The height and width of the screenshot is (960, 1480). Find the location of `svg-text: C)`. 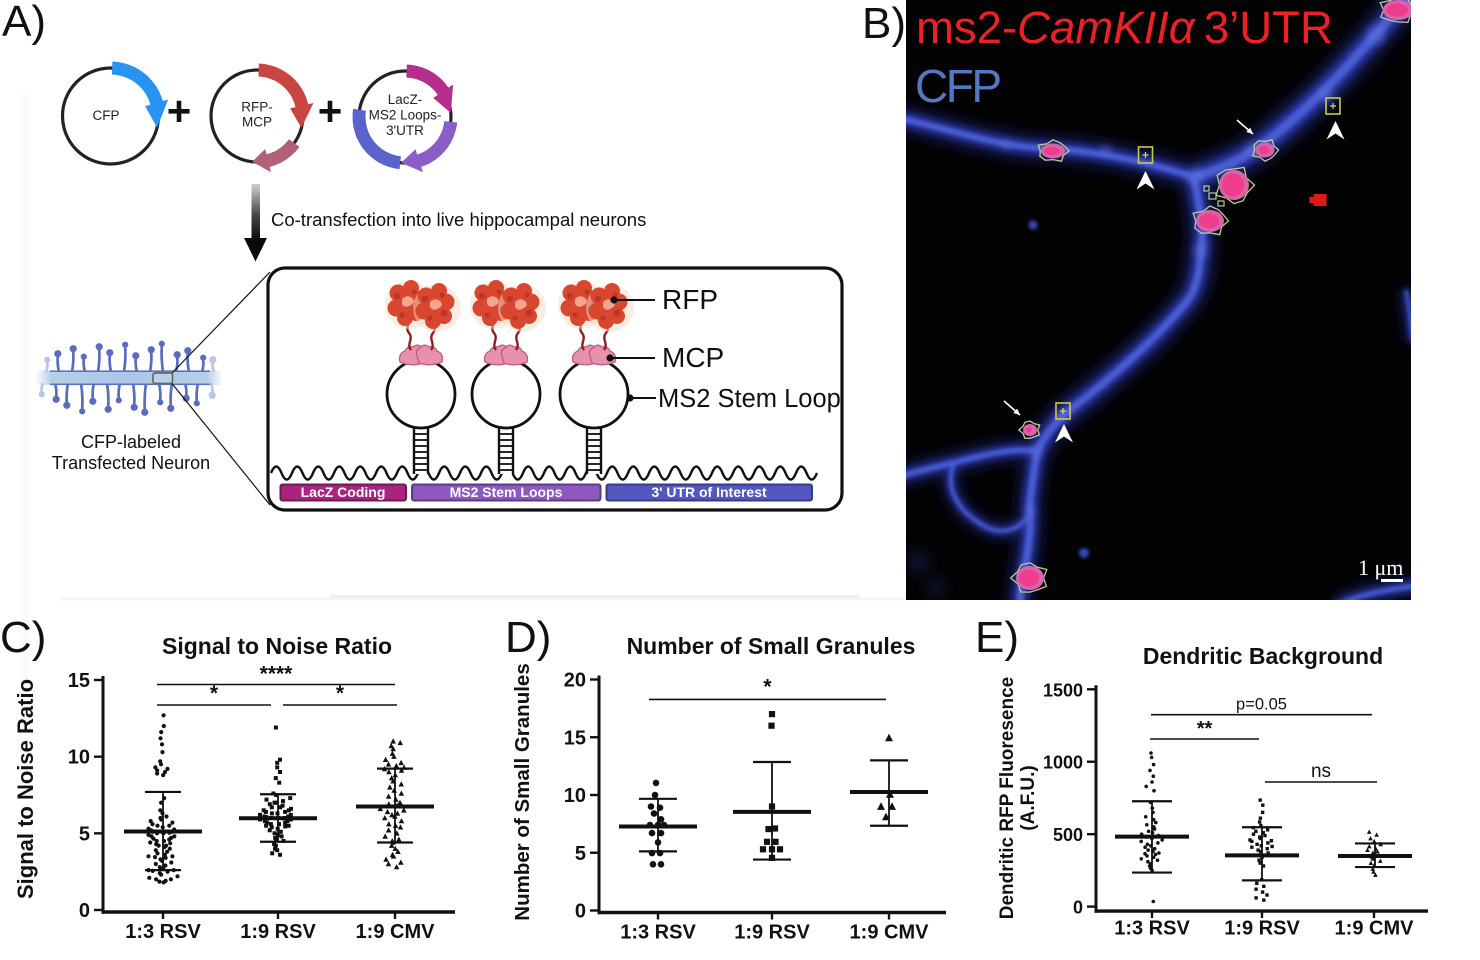

svg-text: C) is located at coordinates (23, 637).